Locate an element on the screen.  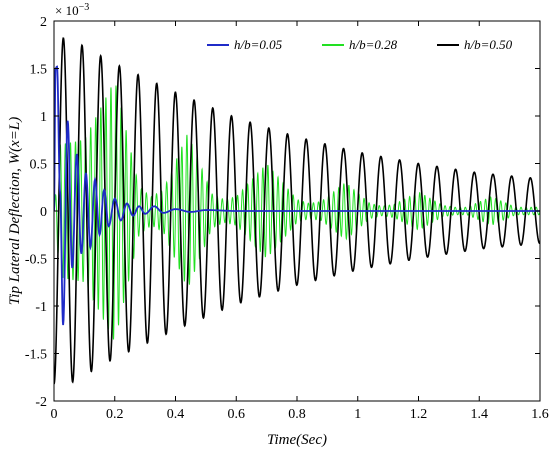
legend-item: h/b=0.05 is located at coordinates (245, 44).